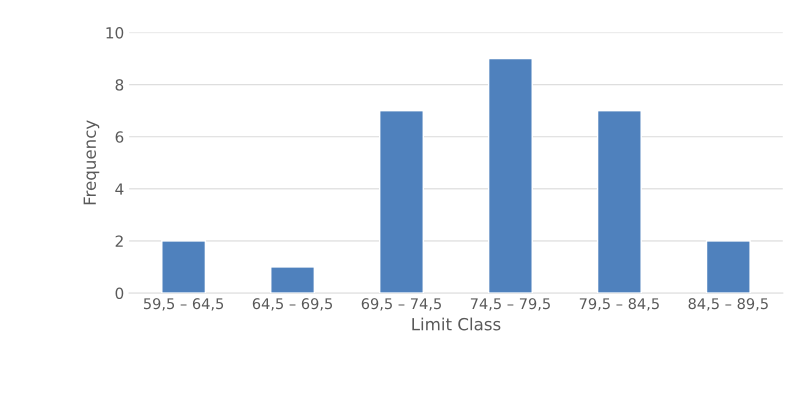 The height and width of the screenshot is (407, 807). I want to click on x-tick-label: 79,5 – 84,5, so click(619, 304).